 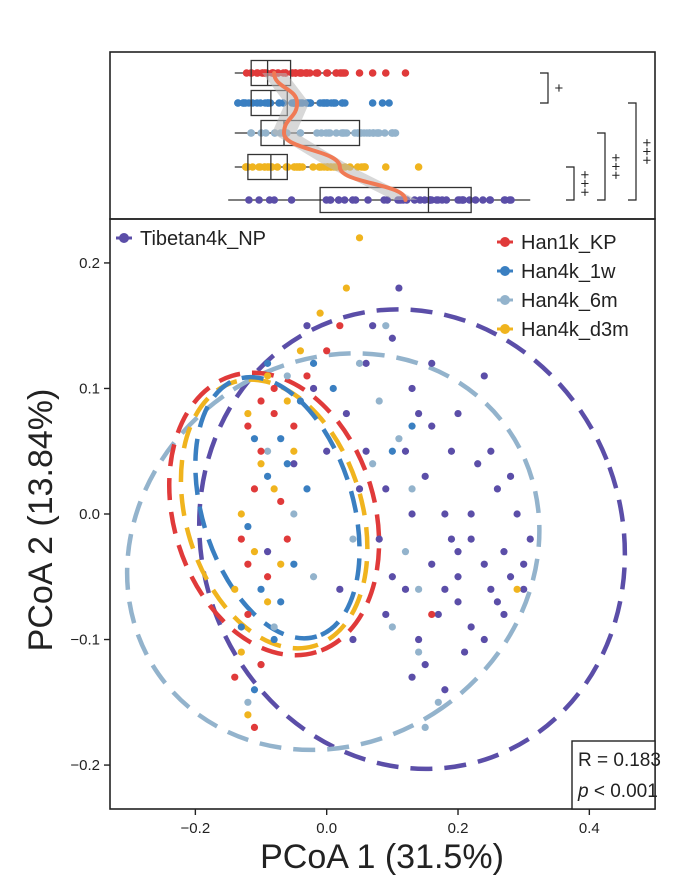 I want to click on stats-box-frame, so click(x=613, y=775).